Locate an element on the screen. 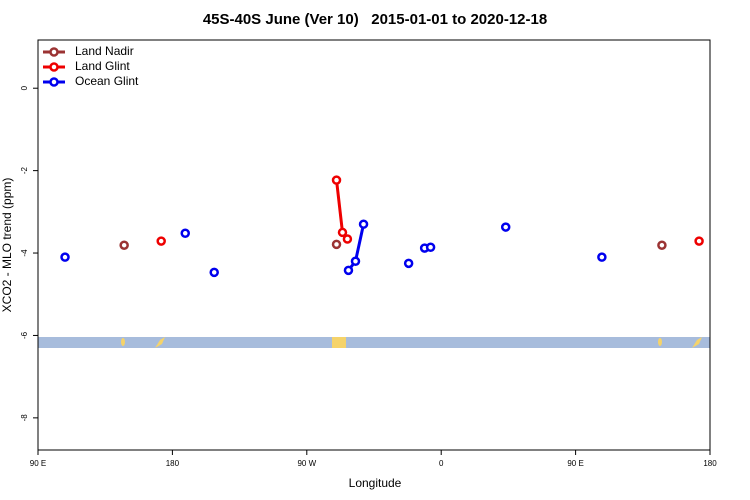  x-axis-label: Longitude is located at coordinates (375, 483).